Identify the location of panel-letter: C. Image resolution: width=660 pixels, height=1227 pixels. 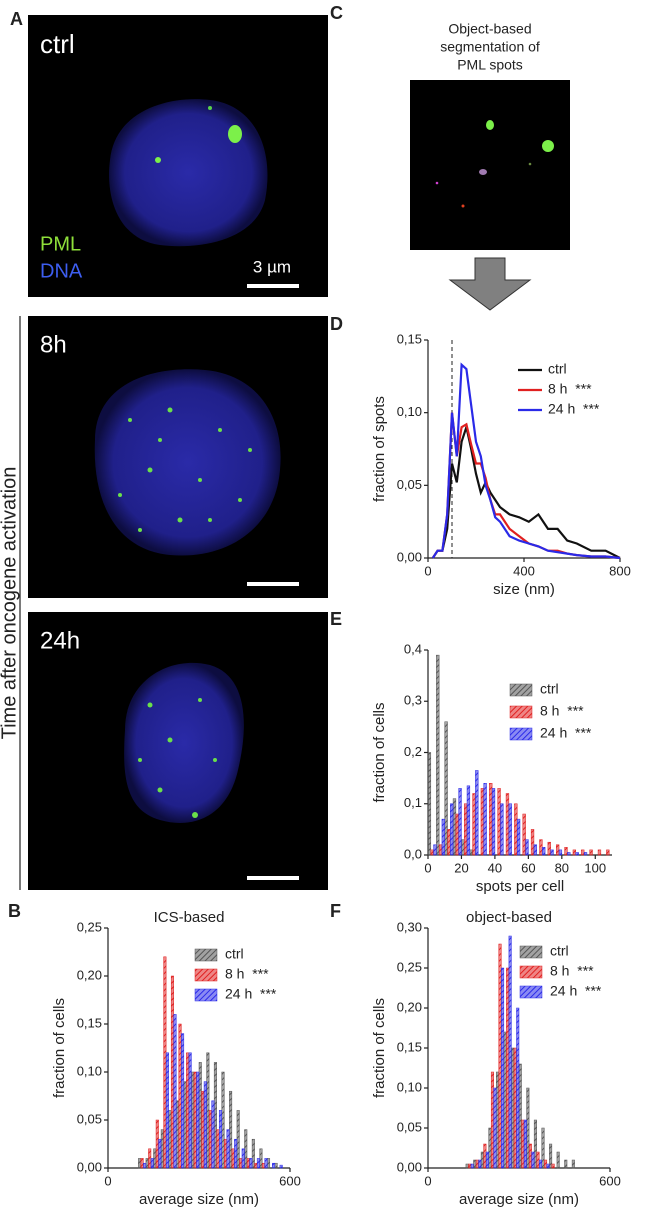
(336, 13).